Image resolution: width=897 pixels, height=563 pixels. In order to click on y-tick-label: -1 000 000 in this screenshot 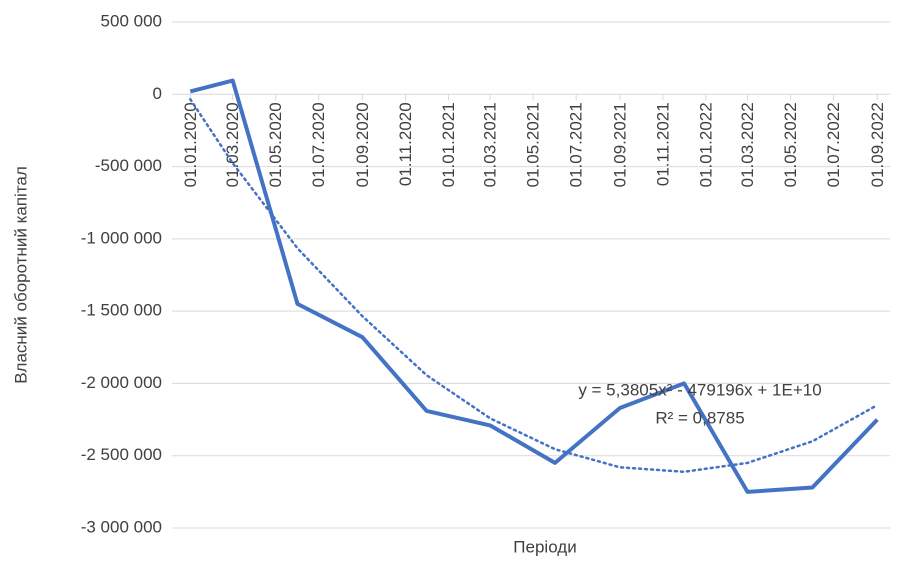, I will do `click(121, 237)`.